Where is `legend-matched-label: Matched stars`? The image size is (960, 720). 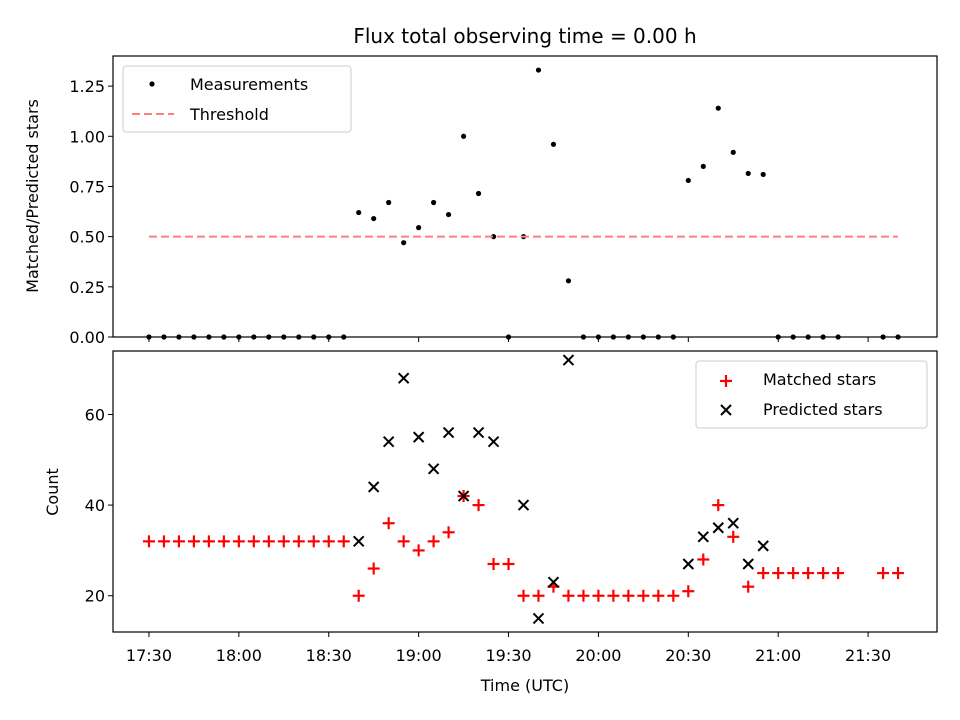
legend-matched-label: Matched stars is located at coordinates (819, 379).